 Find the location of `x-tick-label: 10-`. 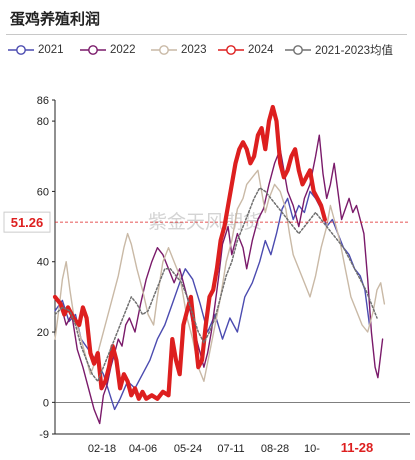

x-tick-label: 10- is located at coordinates (312, 449).